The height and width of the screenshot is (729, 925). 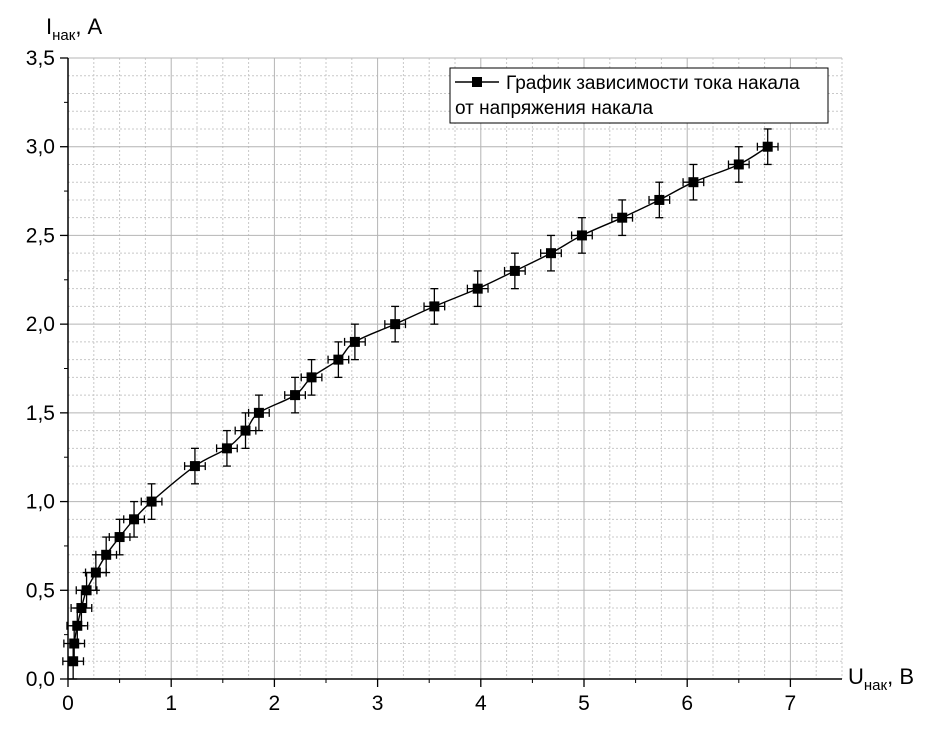 What do you see at coordinates (40, 235) in the screenshot?
I see `y-tick-label: 2,5` at bounding box center [40, 235].